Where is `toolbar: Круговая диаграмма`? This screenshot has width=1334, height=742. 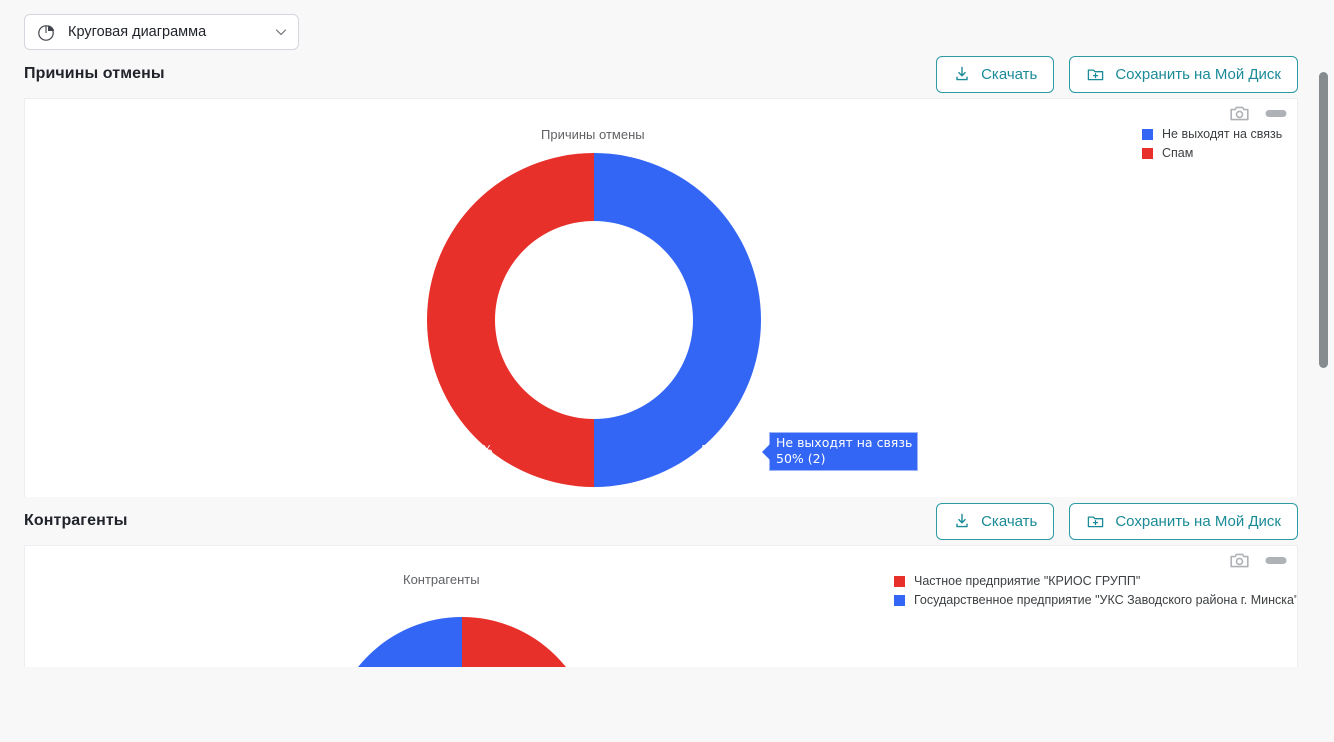 toolbar: Круговая диаграмма is located at coordinates (667, 25).